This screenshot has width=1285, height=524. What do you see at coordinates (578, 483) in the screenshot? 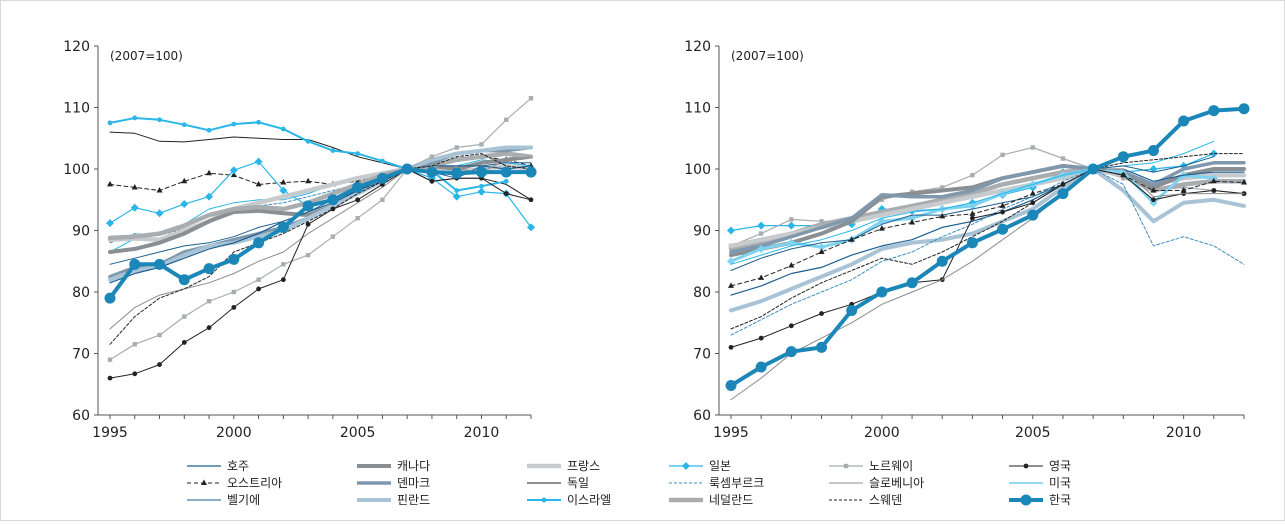
I see `legend-label: 독일` at bounding box center [578, 483].